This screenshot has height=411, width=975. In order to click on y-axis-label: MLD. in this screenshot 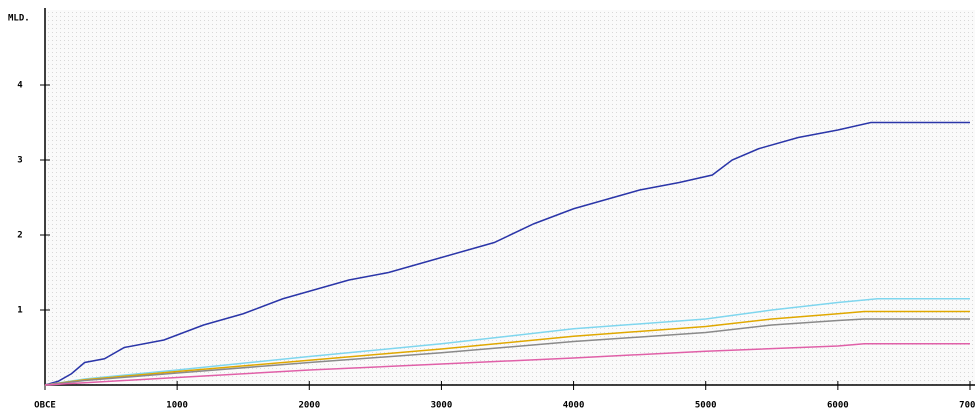, I will do `click(19, 19)`.